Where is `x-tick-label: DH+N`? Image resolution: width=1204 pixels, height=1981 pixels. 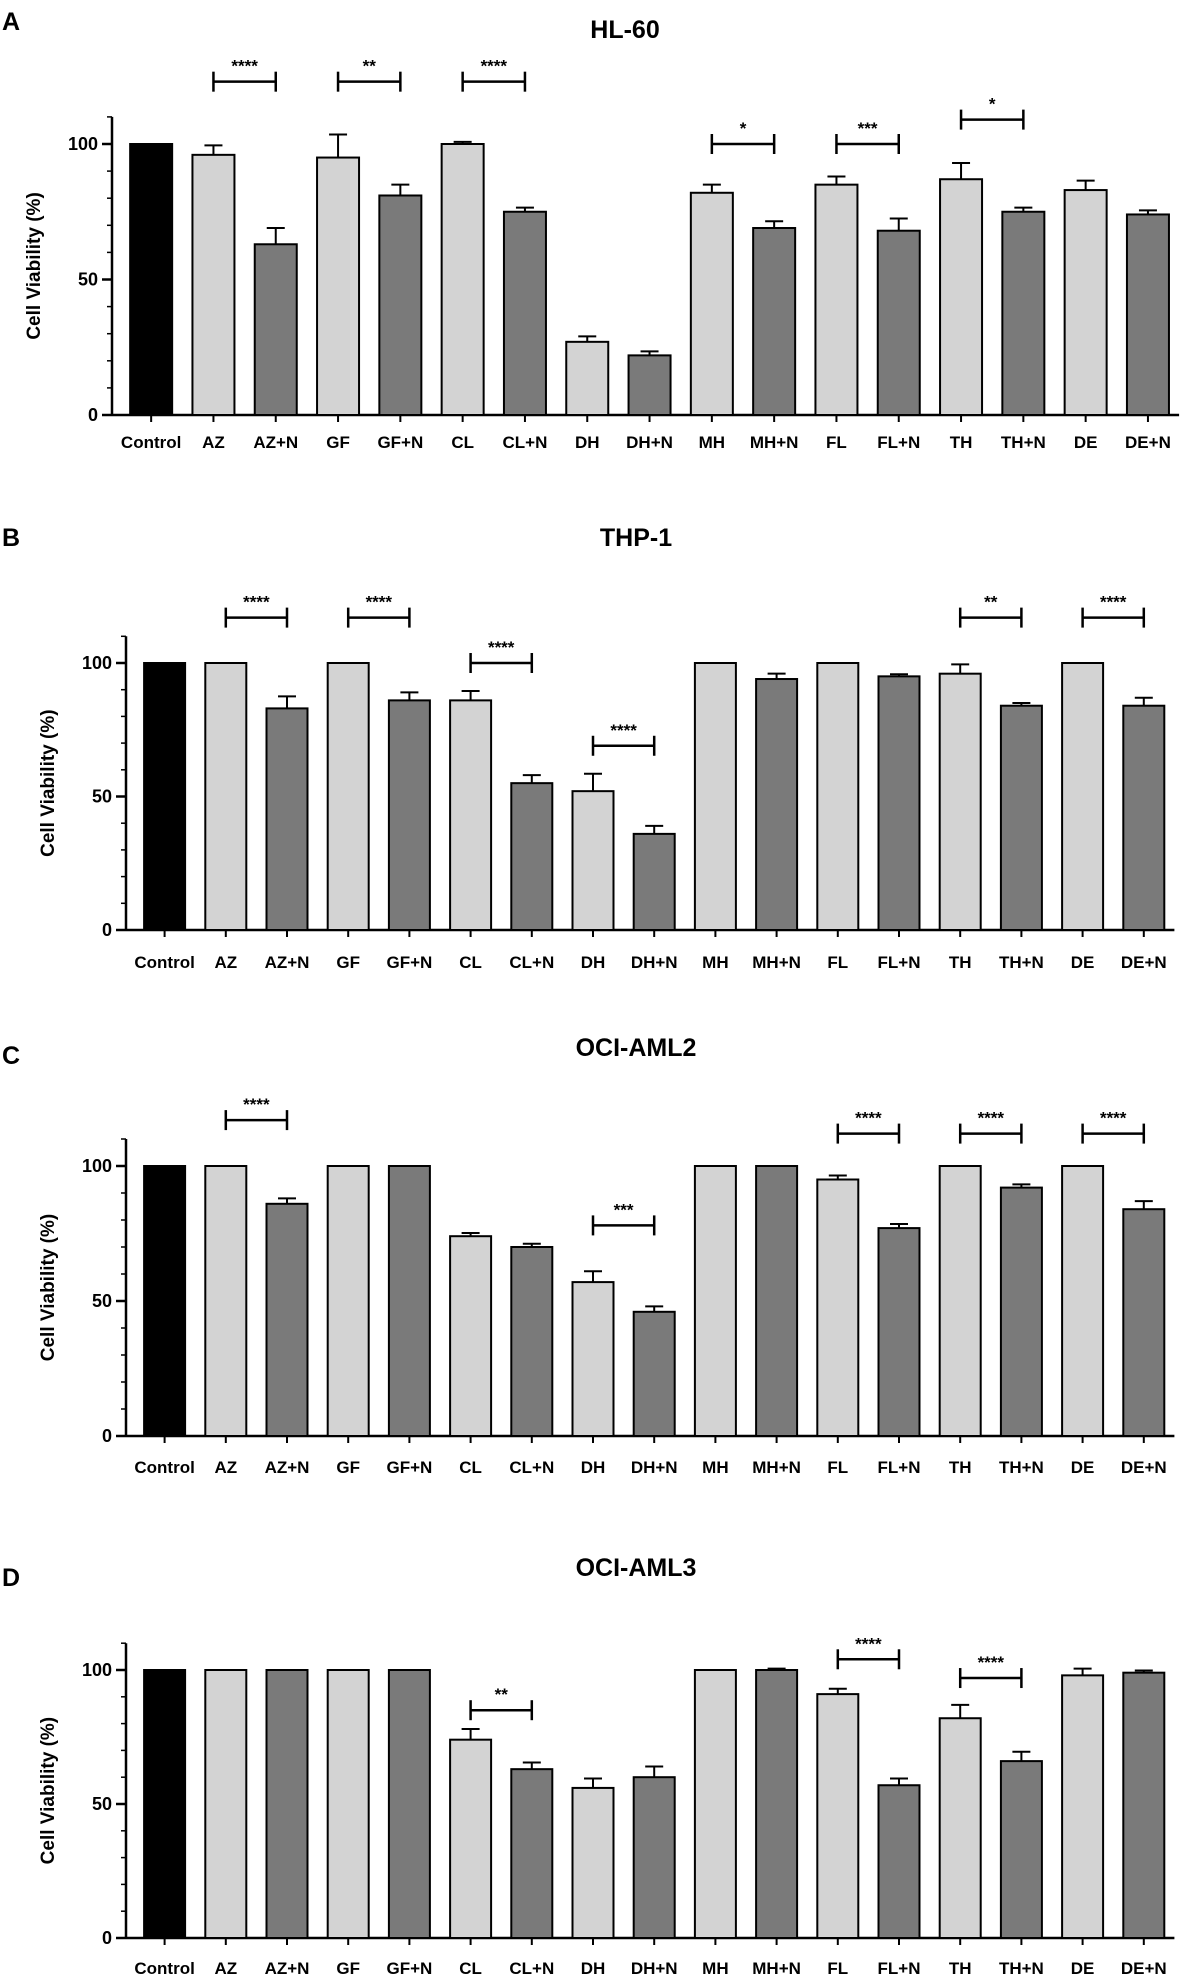 x-tick-label: DH+N is located at coordinates (654, 1968).